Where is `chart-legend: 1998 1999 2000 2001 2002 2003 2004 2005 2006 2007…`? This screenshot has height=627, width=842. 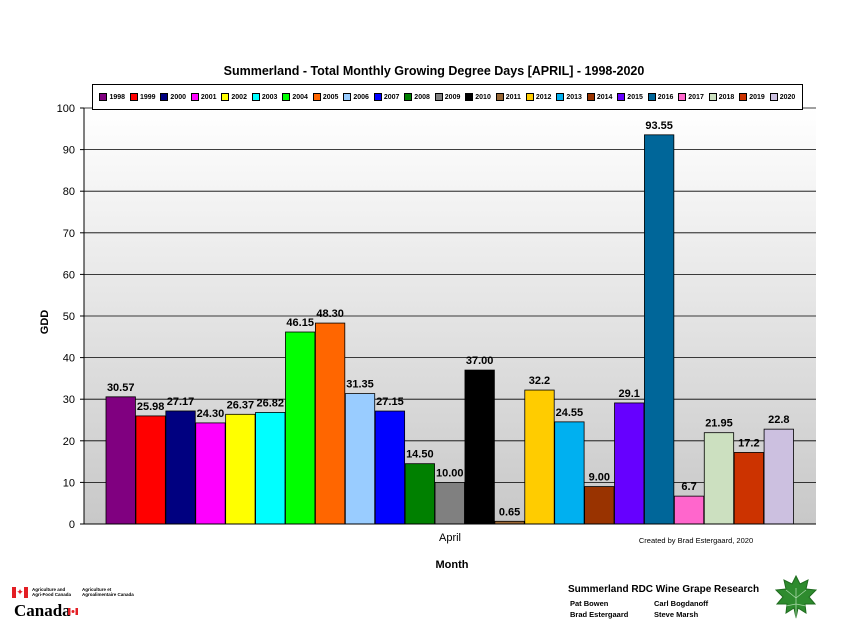
chart-legend: 1998 1999 2000 2001 2002 2003 2004 2005 2006 2007… is located at coordinates (447, 97).